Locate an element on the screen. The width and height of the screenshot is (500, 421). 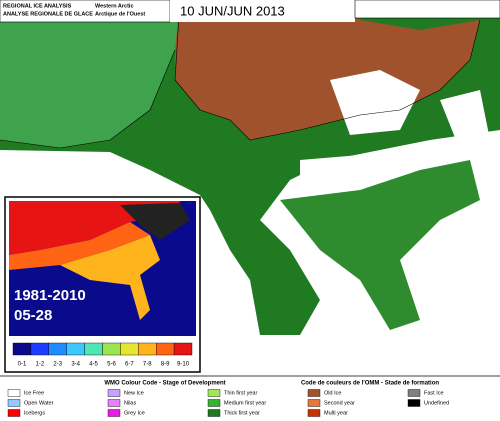
legend-label: Second year is located at coordinates (339, 403).